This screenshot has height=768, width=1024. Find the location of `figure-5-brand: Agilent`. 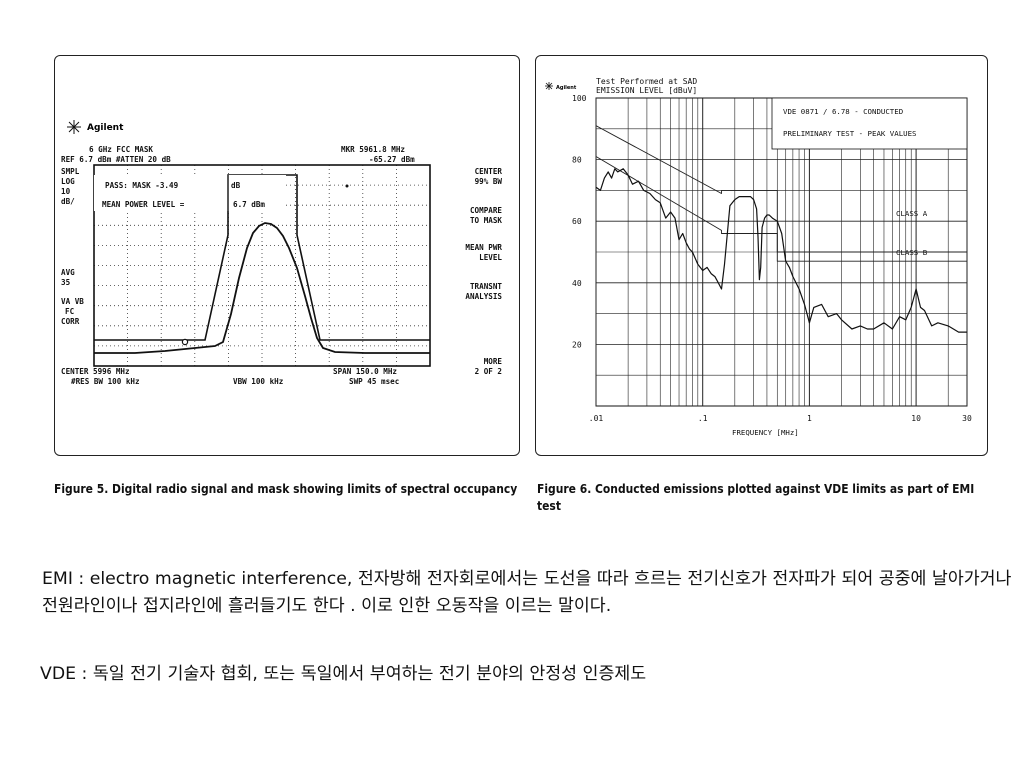

figure-5-brand: Agilent is located at coordinates (105, 128).